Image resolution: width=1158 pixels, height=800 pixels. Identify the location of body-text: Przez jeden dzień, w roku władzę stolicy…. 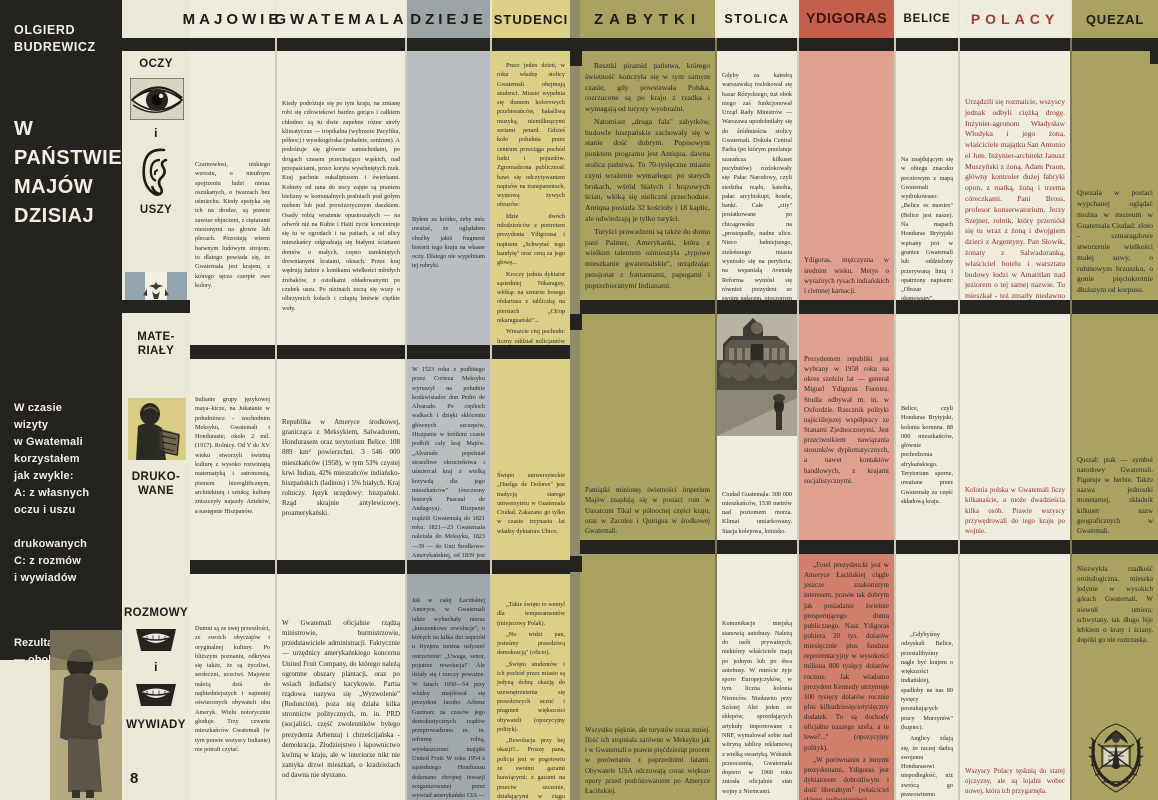
(531, 203).